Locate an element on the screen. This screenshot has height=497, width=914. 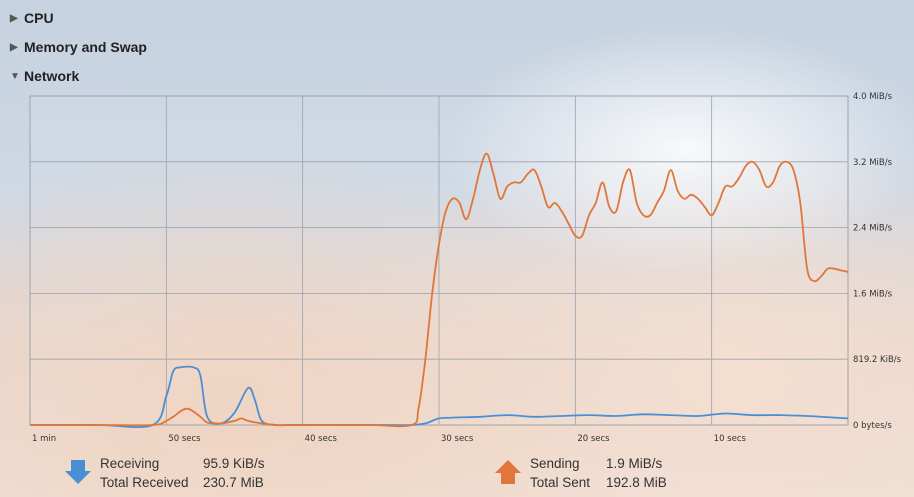
receiving-label: Receiving is located at coordinates (130, 463).